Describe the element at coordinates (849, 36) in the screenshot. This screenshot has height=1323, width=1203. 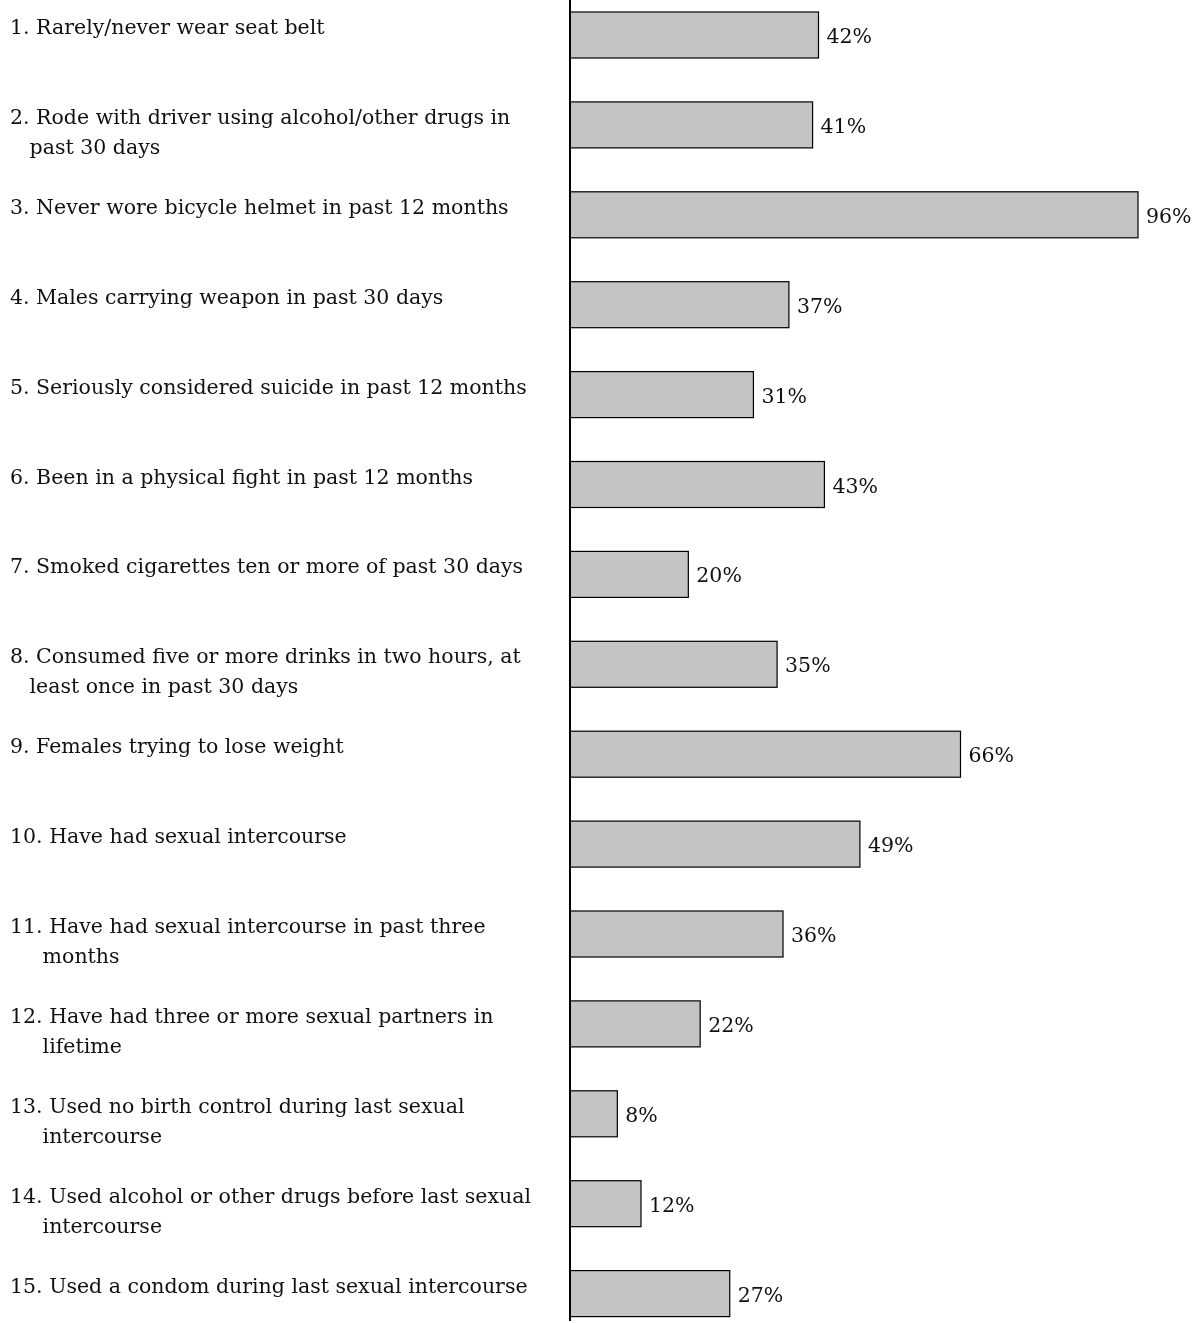
I see `data-label: 42%` at that location.